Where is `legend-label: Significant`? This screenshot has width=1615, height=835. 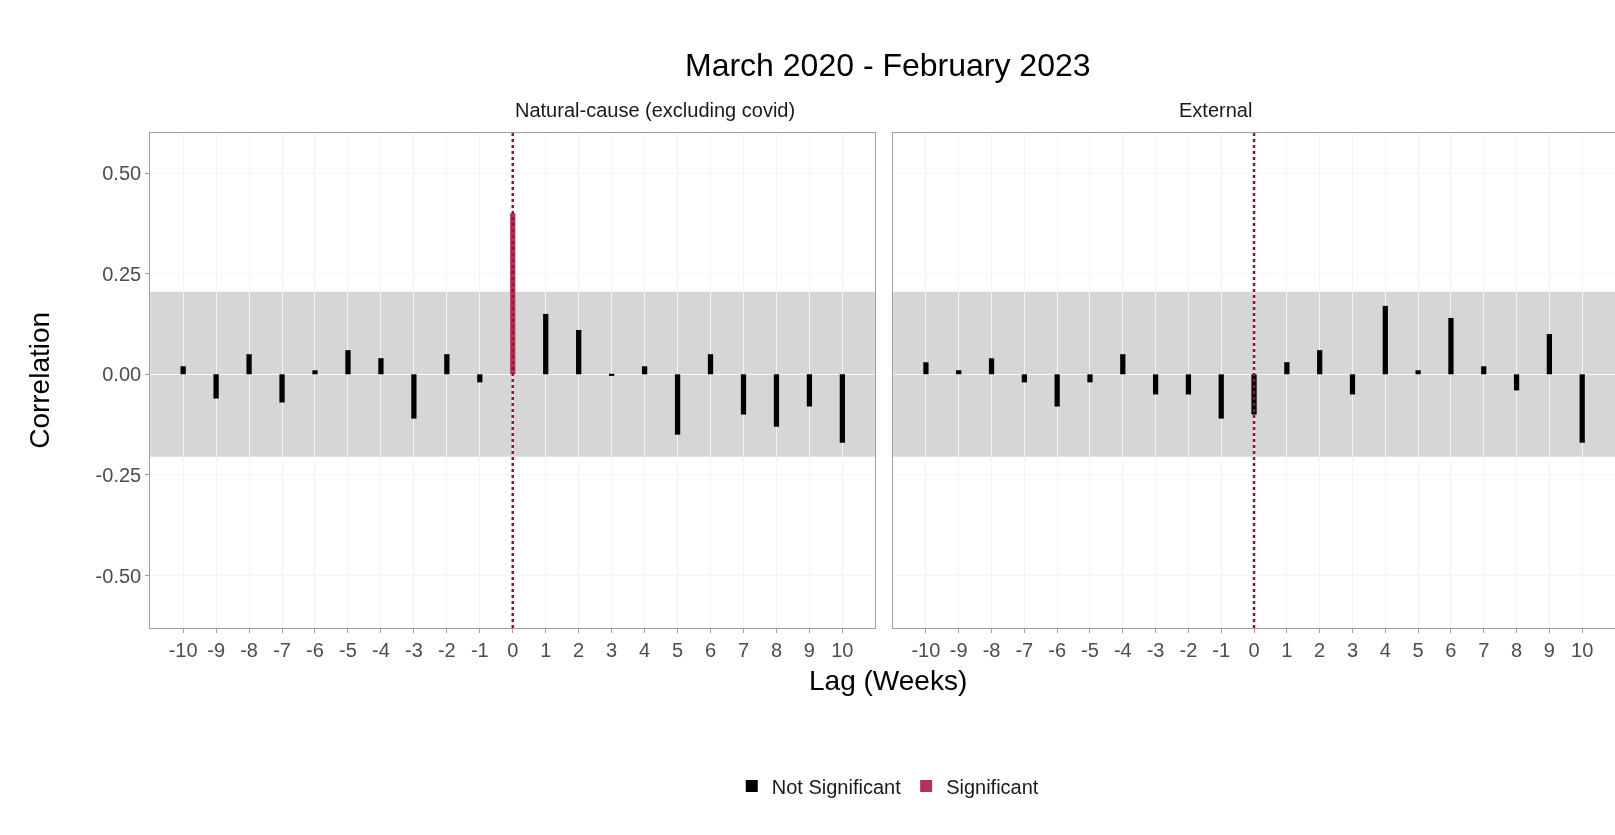
legend-label: Significant is located at coordinates (992, 786).